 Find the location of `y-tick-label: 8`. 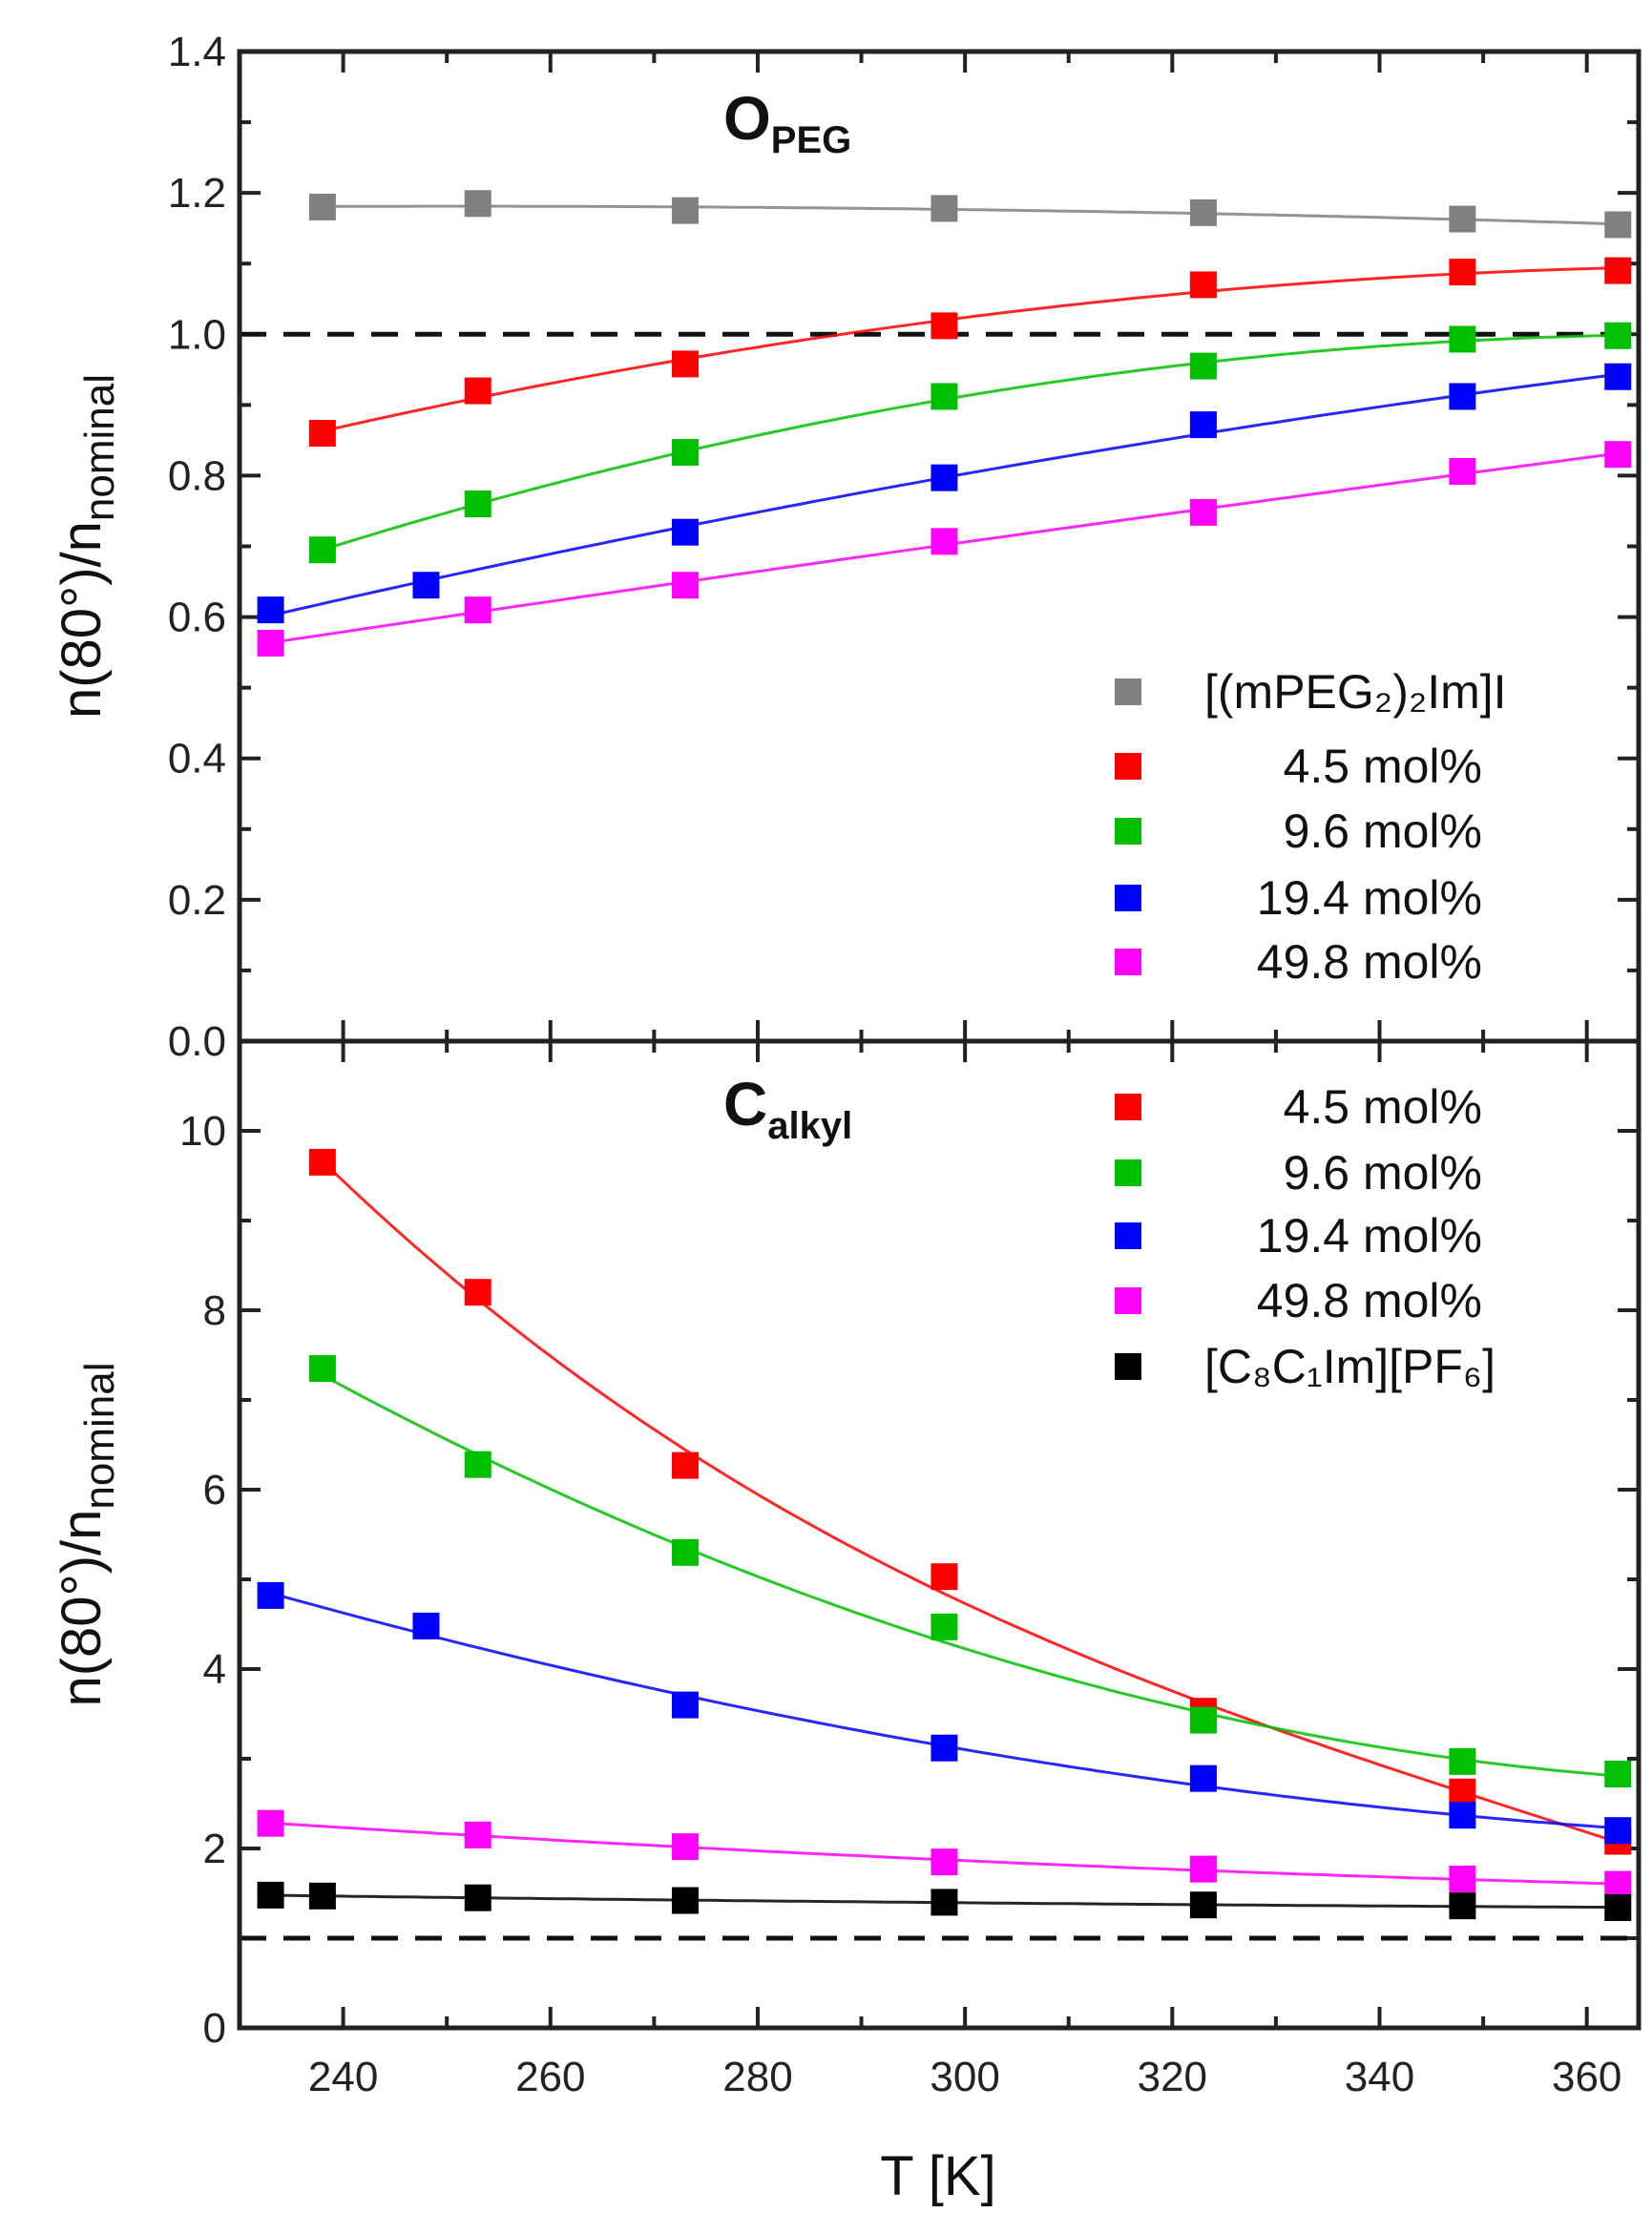

y-tick-label: 8 is located at coordinates (214, 1310).